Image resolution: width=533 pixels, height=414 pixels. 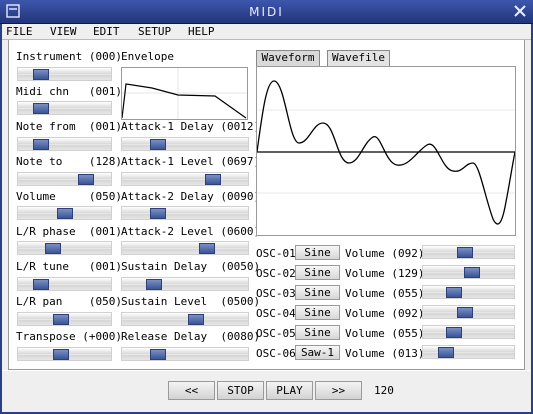 What do you see at coordinates (69, 56) in the screenshot?
I see `instrument-label: Instrument (000)` at bounding box center [69, 56].